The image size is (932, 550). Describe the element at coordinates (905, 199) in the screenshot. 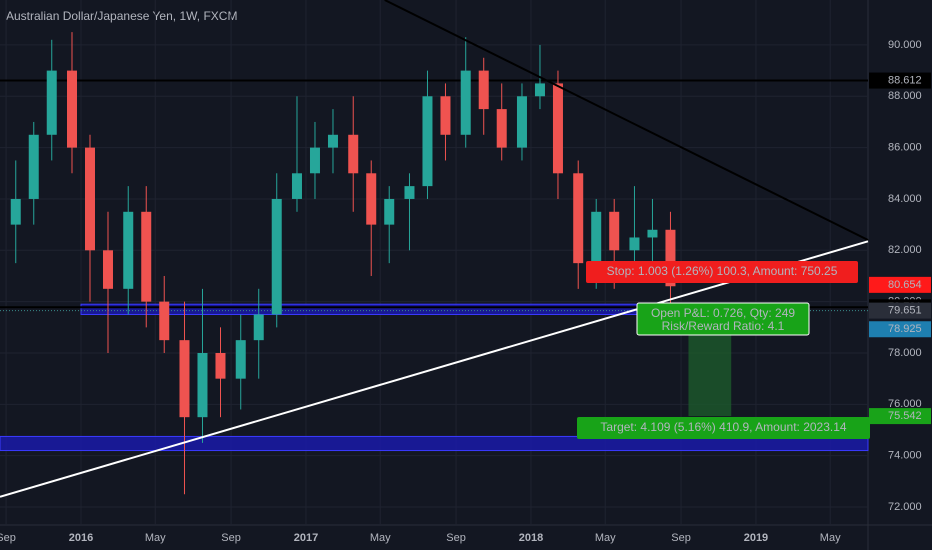

I see `y-tick-label: 84.000` at that location.